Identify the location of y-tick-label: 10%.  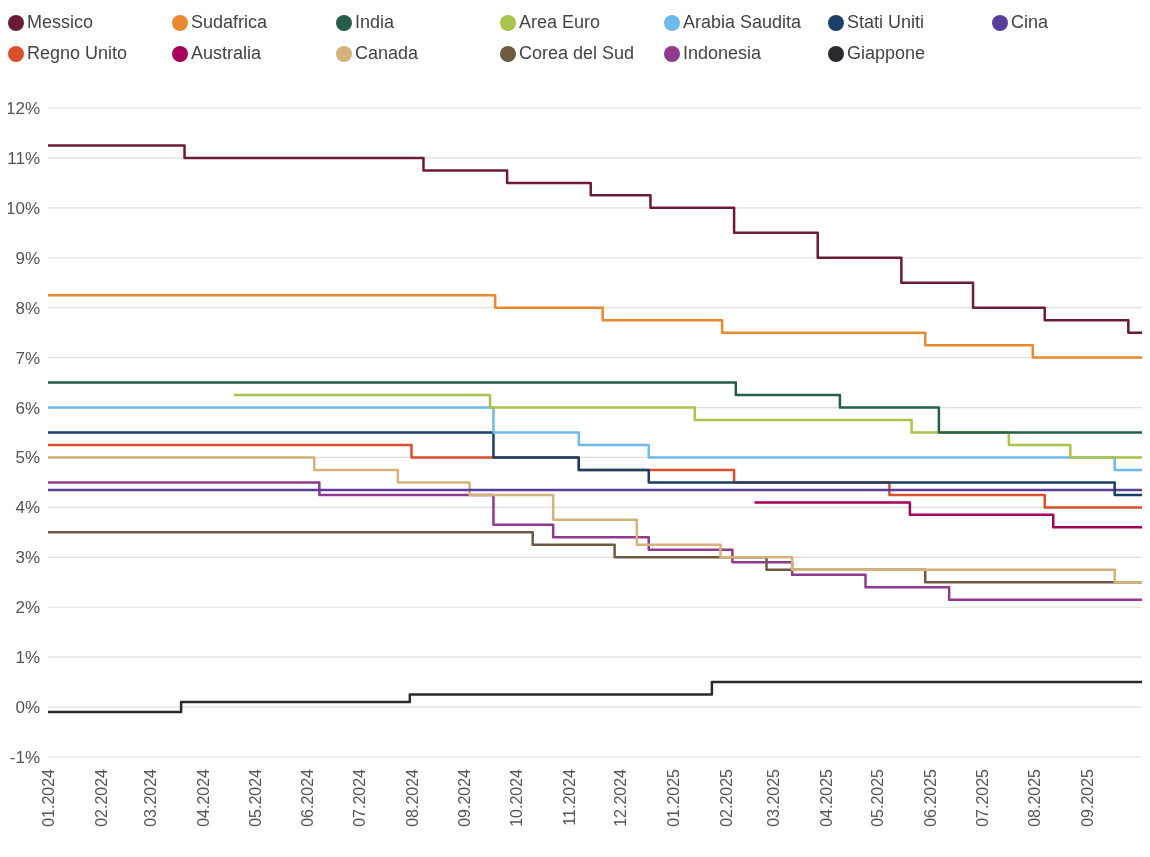
(22, 208).